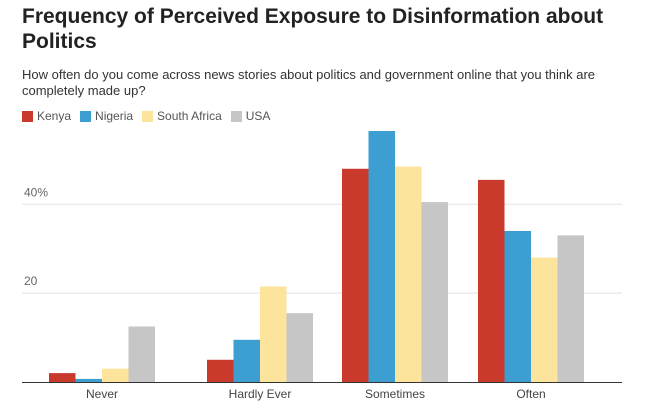  Describe the element at coordinates (31, 281) in the screenshot. I see `y-tick-label-20: 20` at that location.